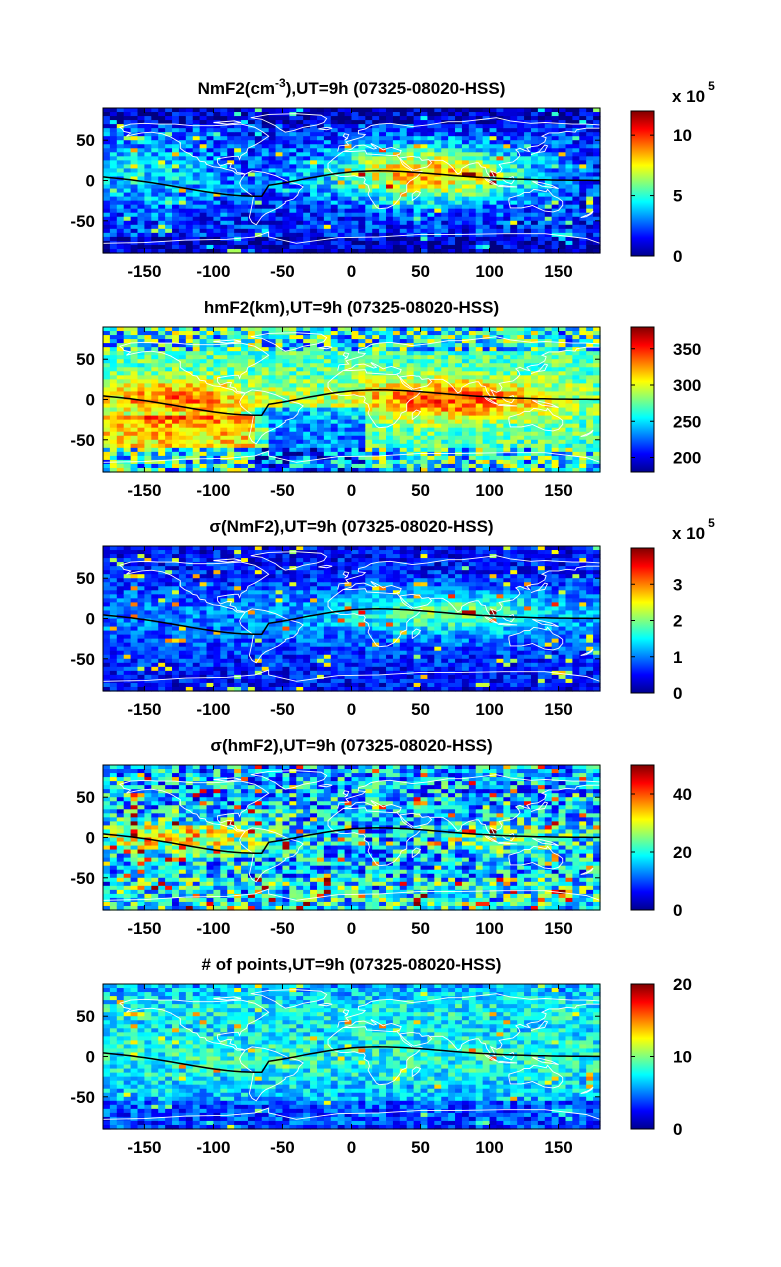 The image size is (781, 1267). Describe the element at coordinates (90, 181) in the screenshot. I see `y-tick-label: 0` at that location.